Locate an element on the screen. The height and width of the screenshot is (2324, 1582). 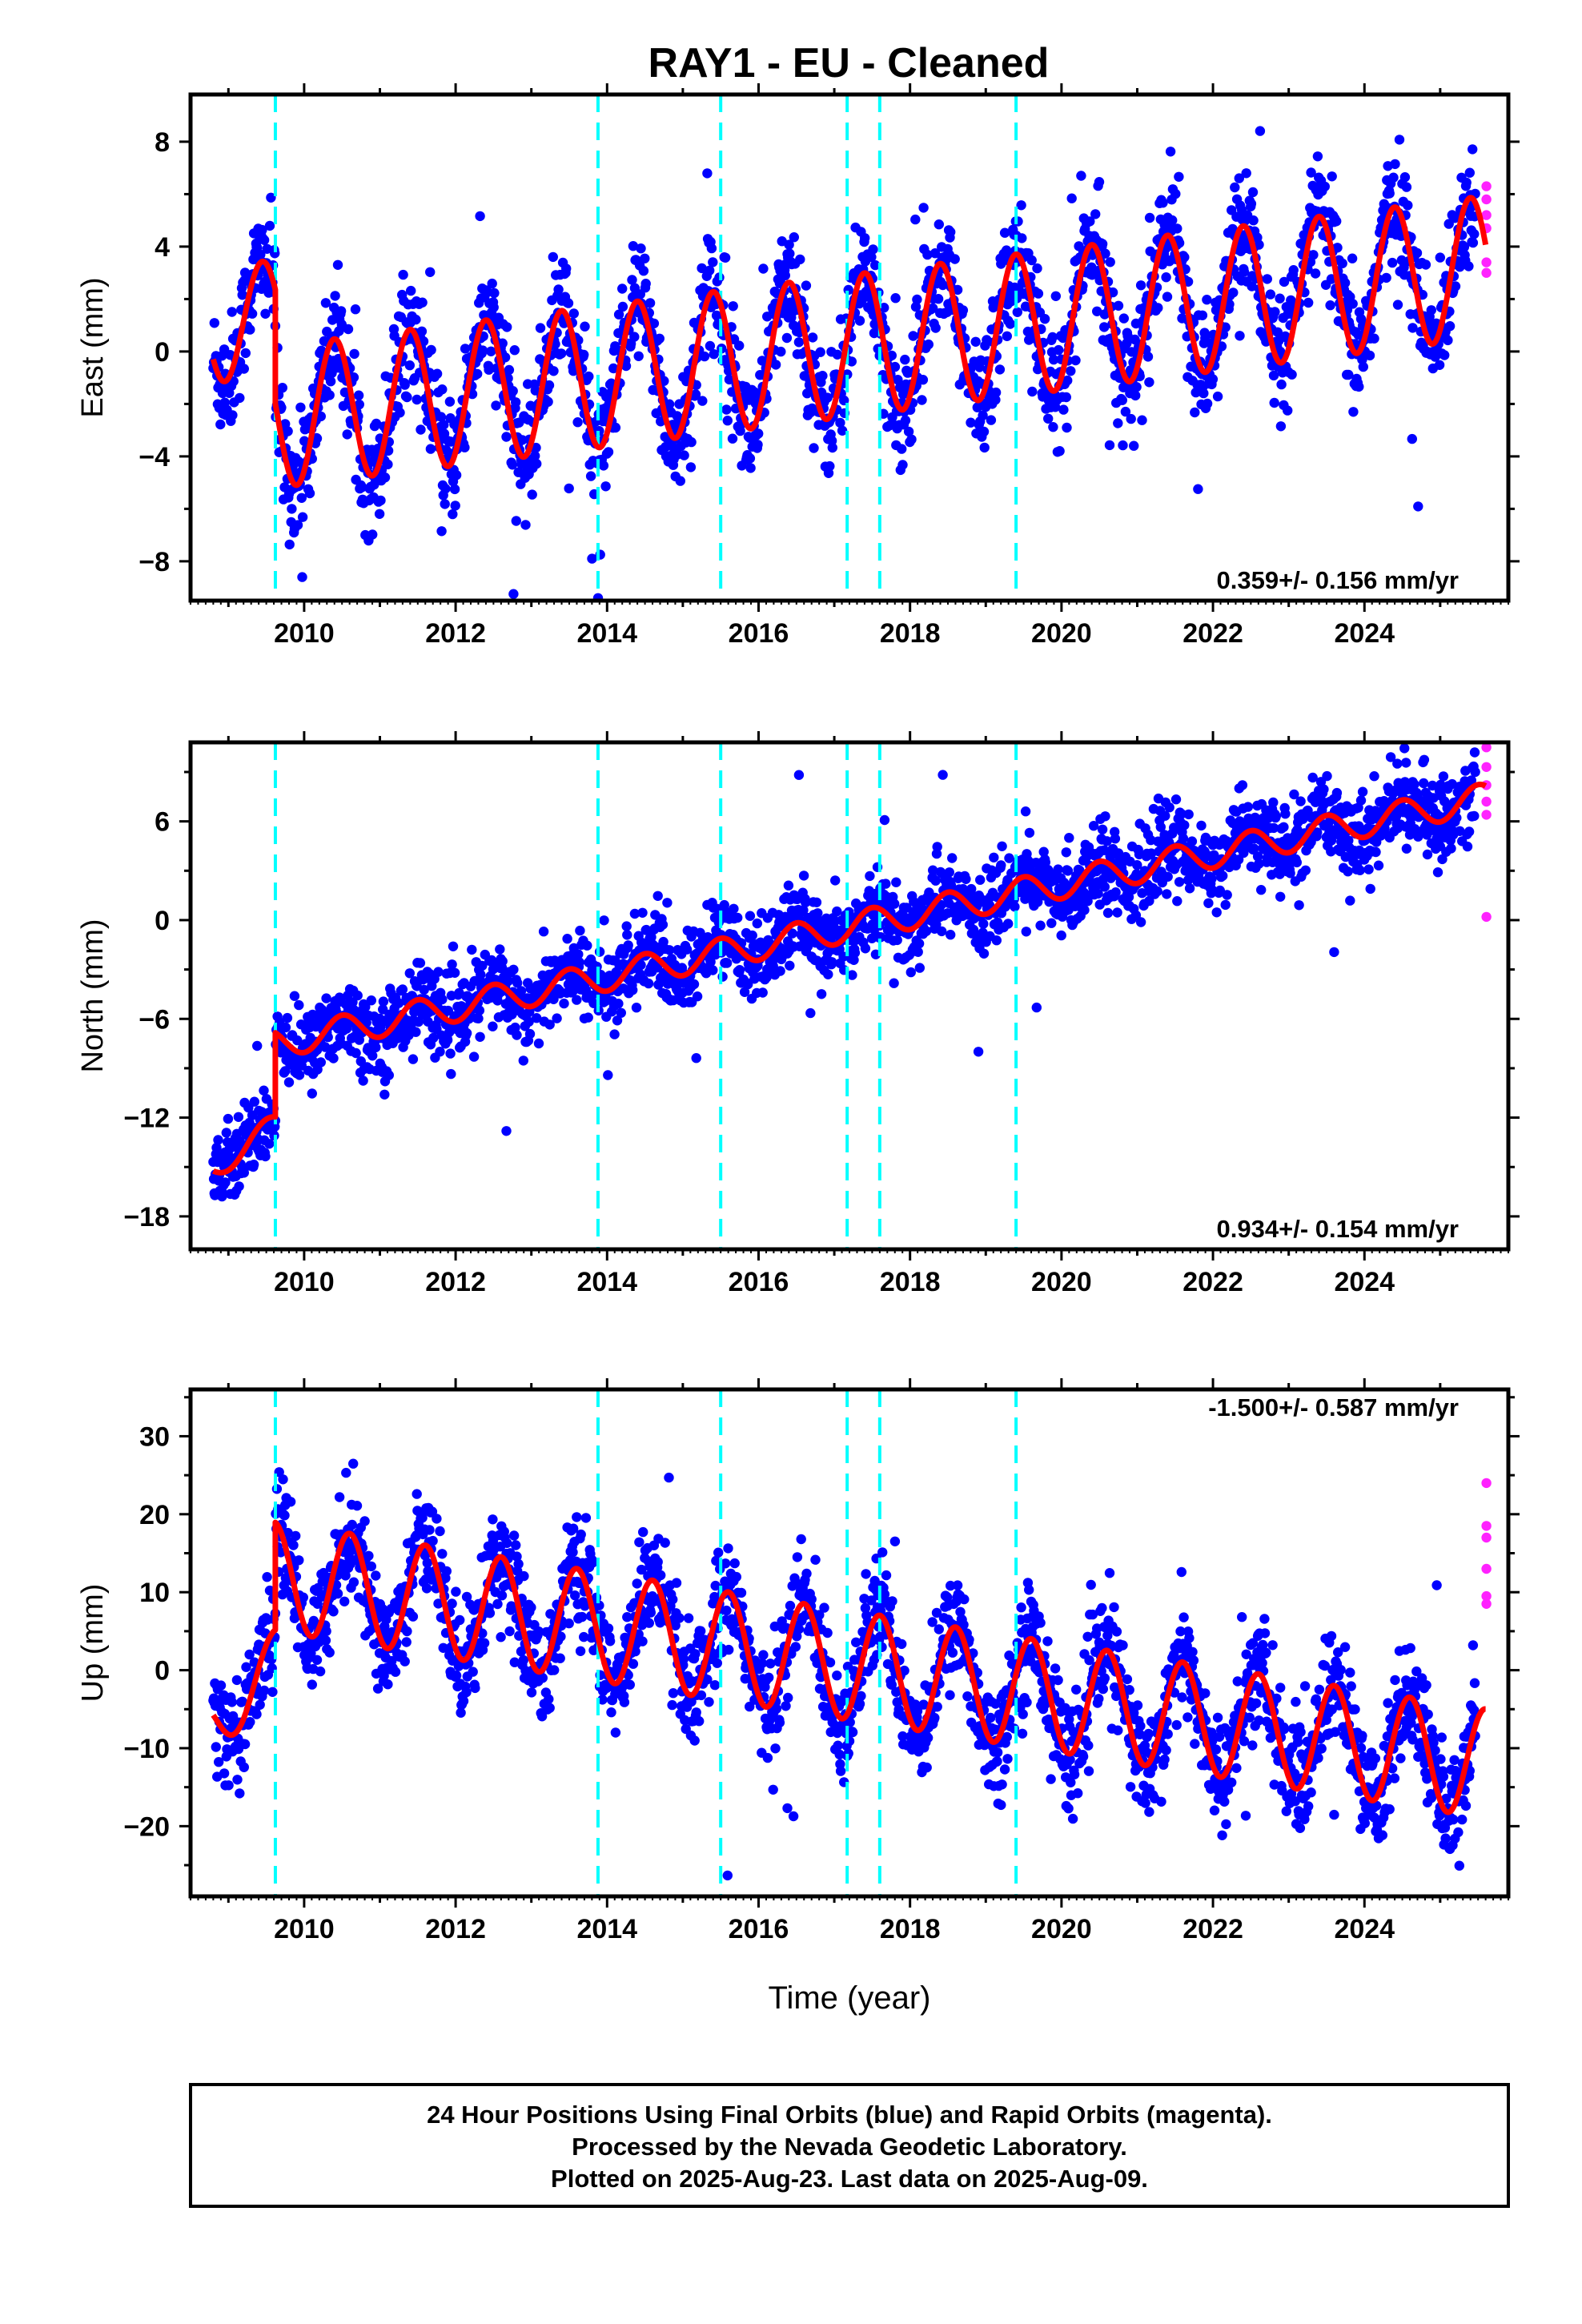
x-tick-label: 2014 is located at coordinates (606, 633).